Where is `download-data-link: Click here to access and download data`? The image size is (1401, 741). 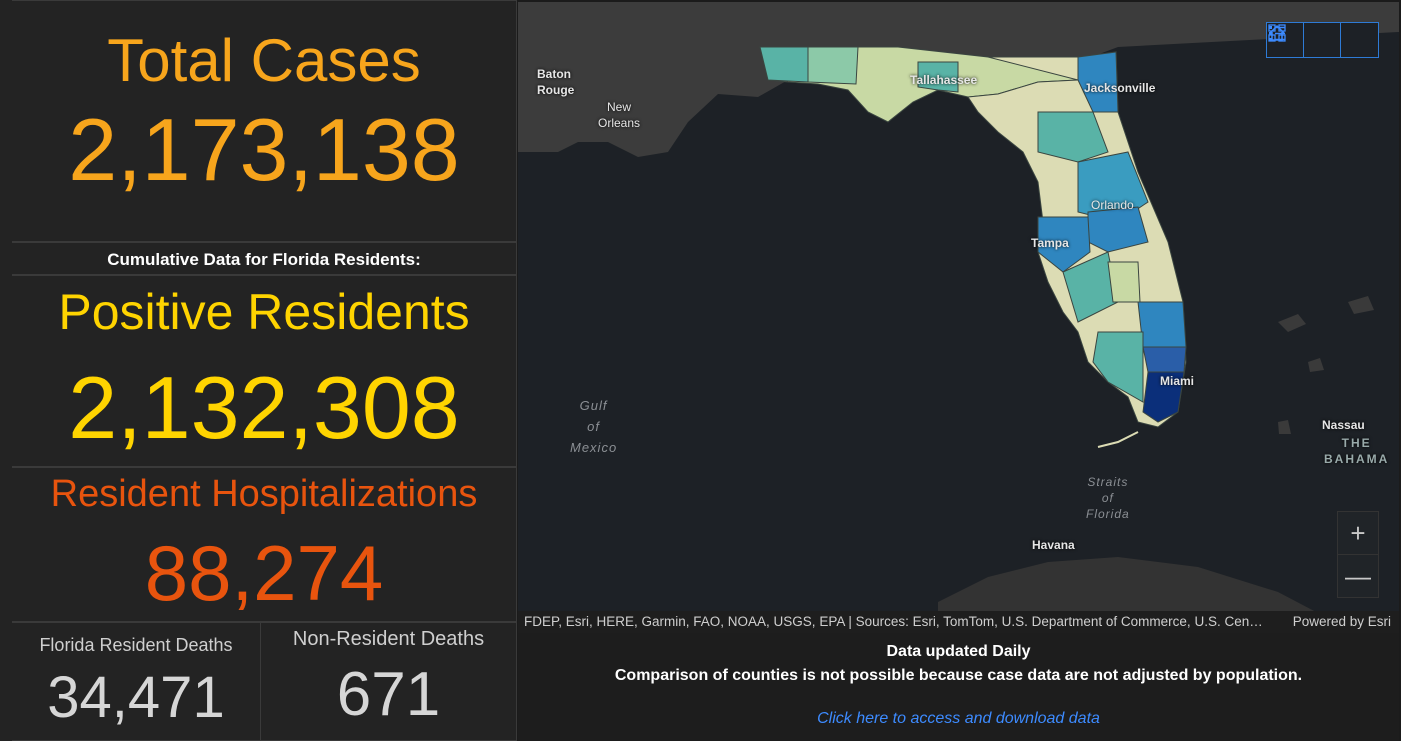 download-data-link: Click here to access and download data is located at coordinates (958, 718).